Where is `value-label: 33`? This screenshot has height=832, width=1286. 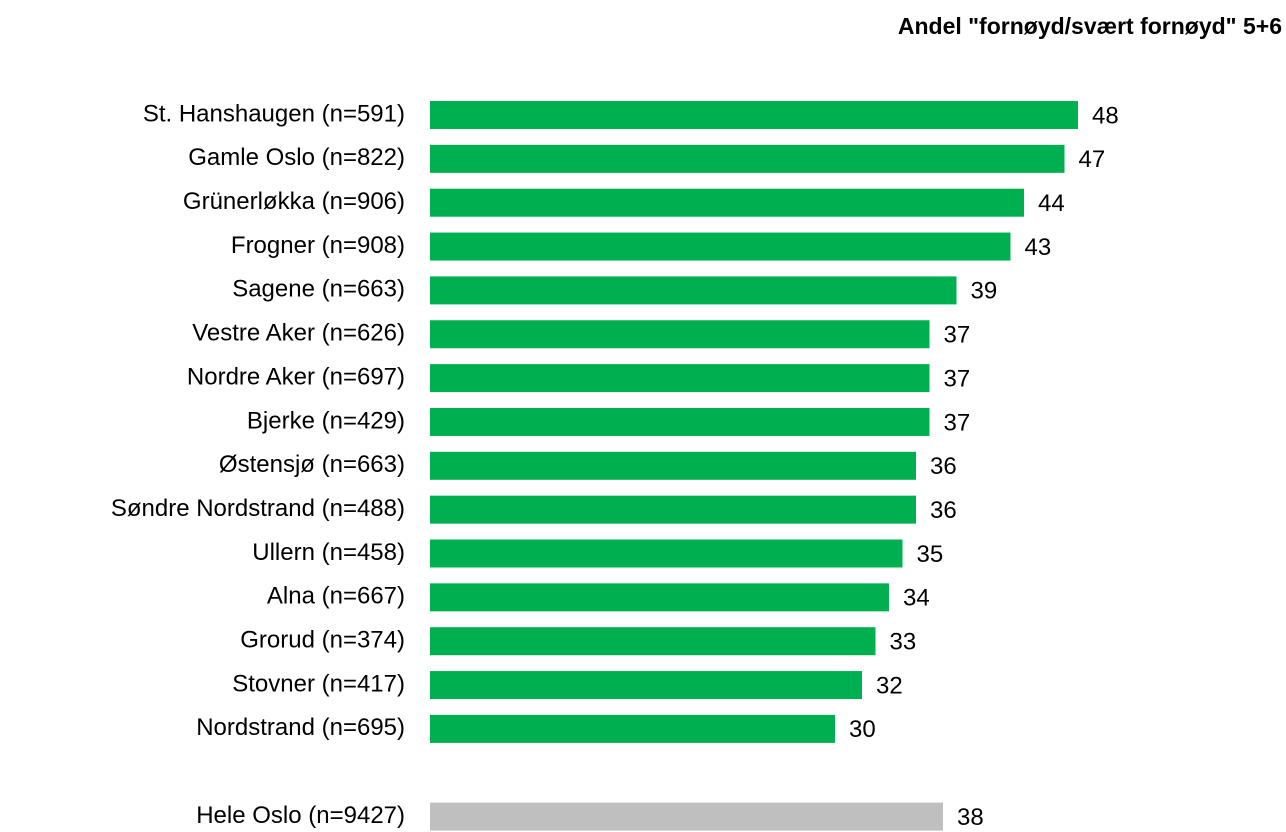 value-label: 33 is located at coordinates (903, 642).